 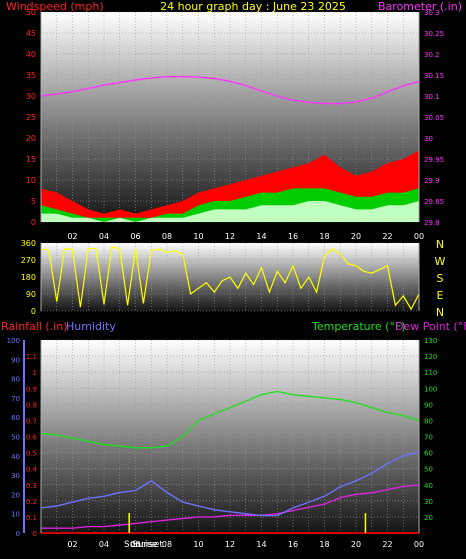 What do you see at coordinates (31, 454) in the screenshot?
I see `rain-y-tick-label: 0.5` at bounding box center [31, 454].